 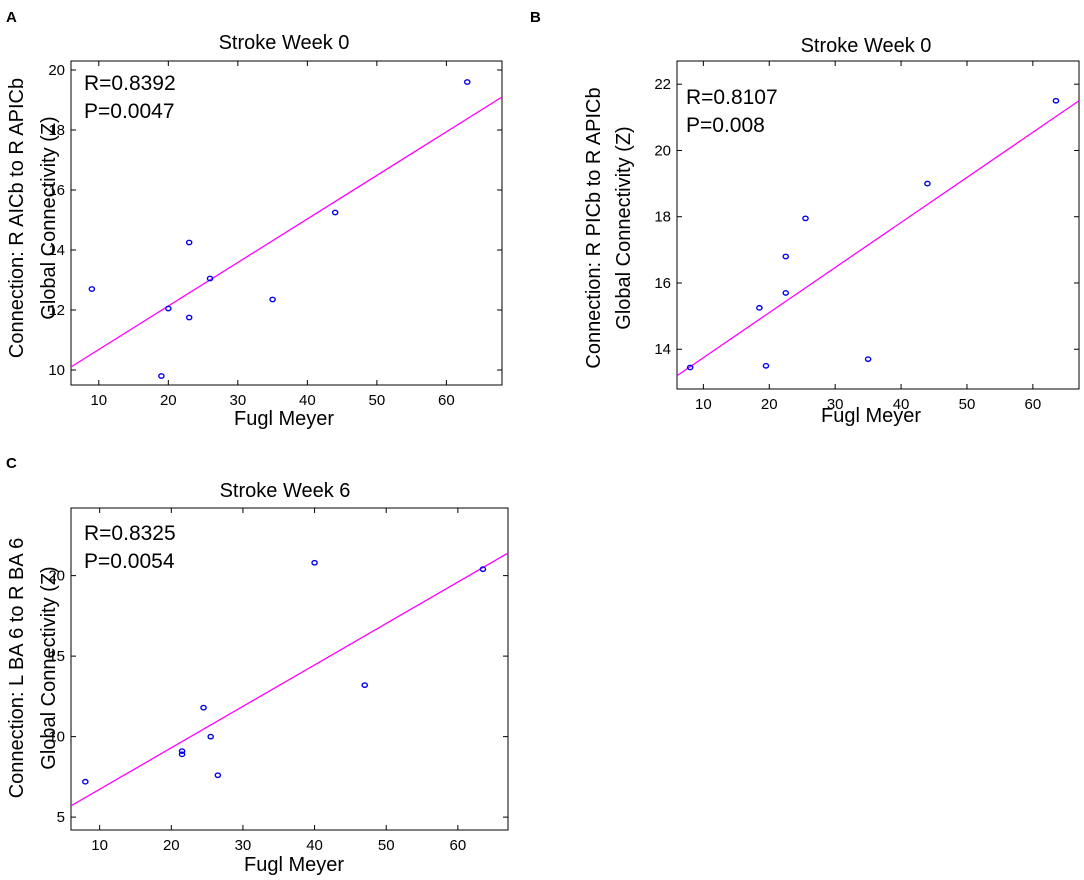 What do you see at coordinates (17, 218) in the screenshot?
I see `y-axis-label-a-line1: Connection: R AICb to R APICb` at bounding box center [17, 218].